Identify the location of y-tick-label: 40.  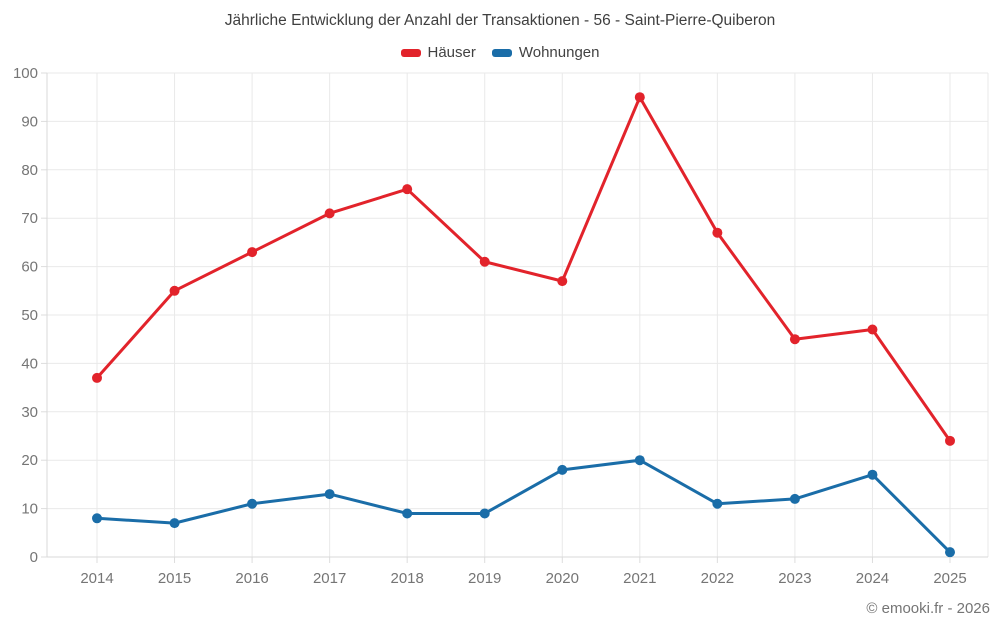
(29, 363).